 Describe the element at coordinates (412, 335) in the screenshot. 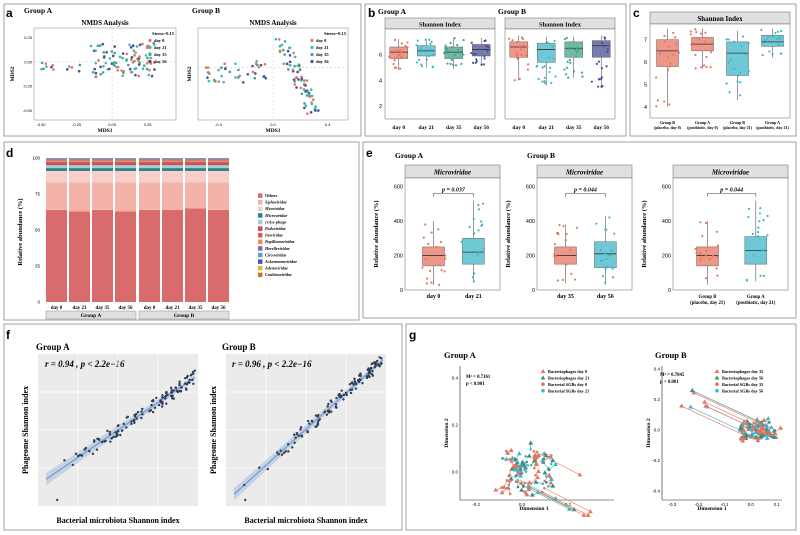

I see `panel-letter-g: g` at that location.